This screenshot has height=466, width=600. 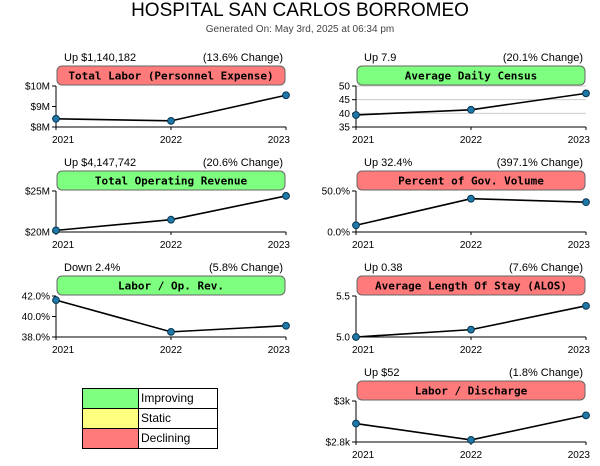 What do you see at coordinates (345, 128) in the screenshot?
I see `y-tick-label: 35` at bounding box center [345, 128].